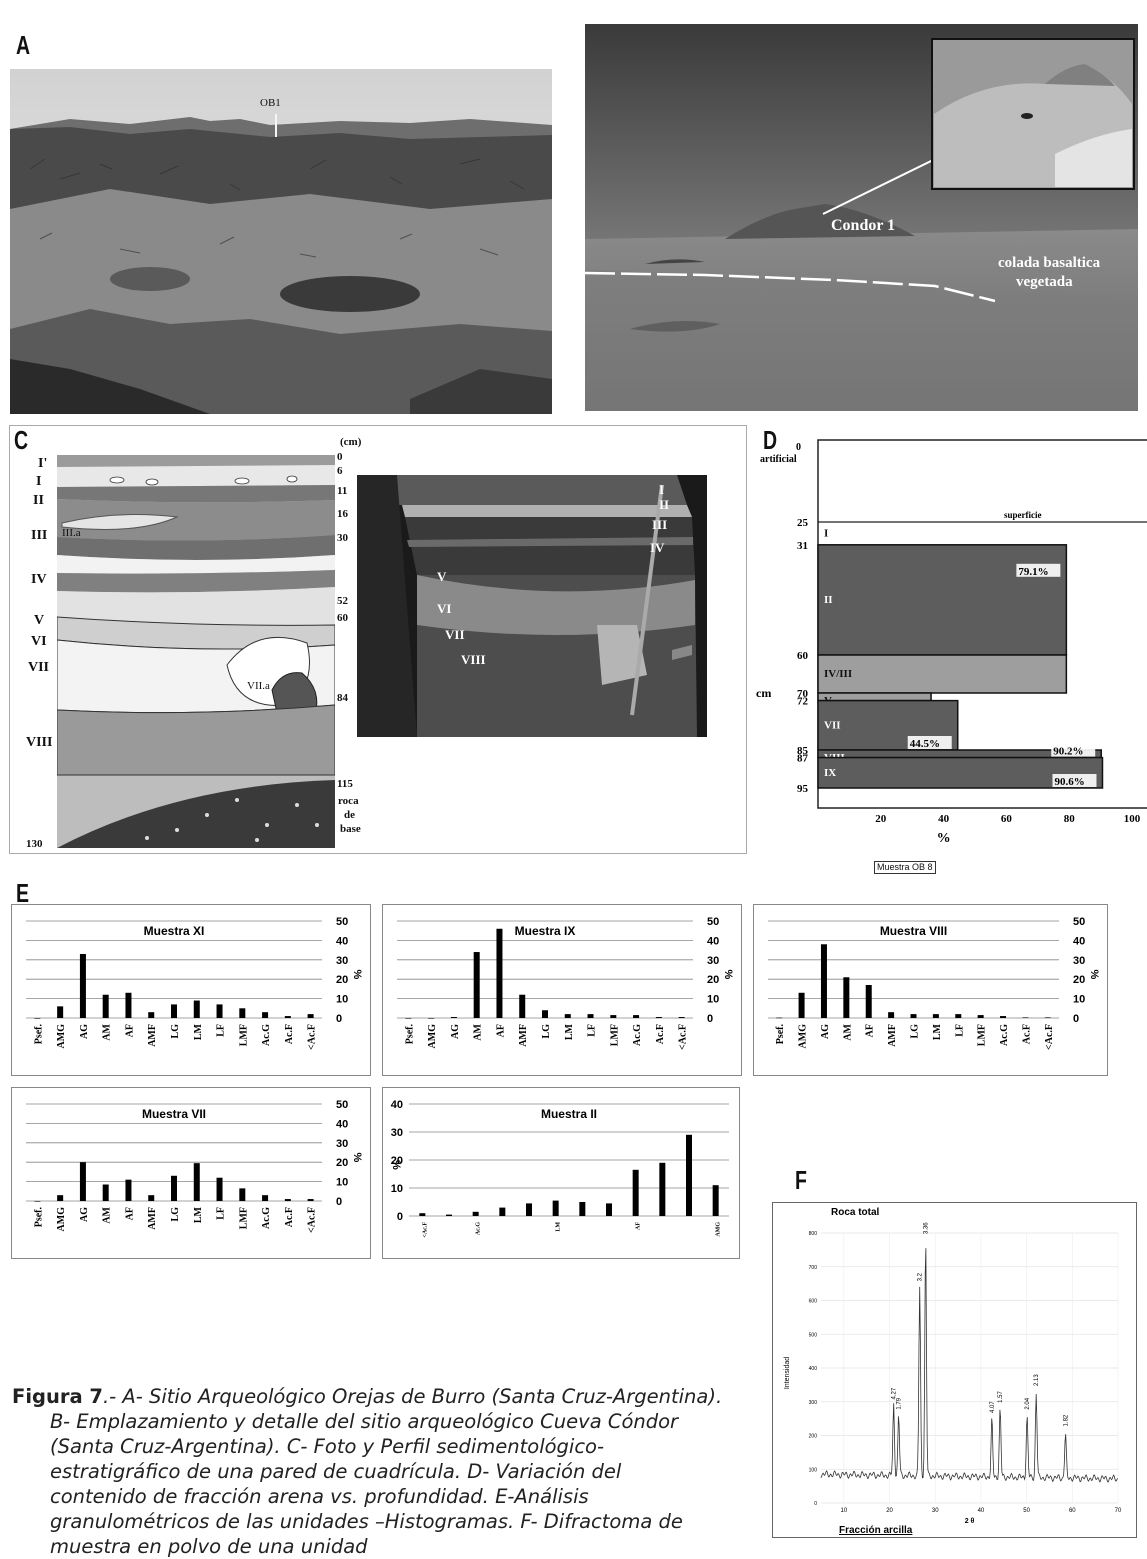  Describe the element at coordinates (803, 702) in the screenshot. I see `y-tick: 72` at that location.